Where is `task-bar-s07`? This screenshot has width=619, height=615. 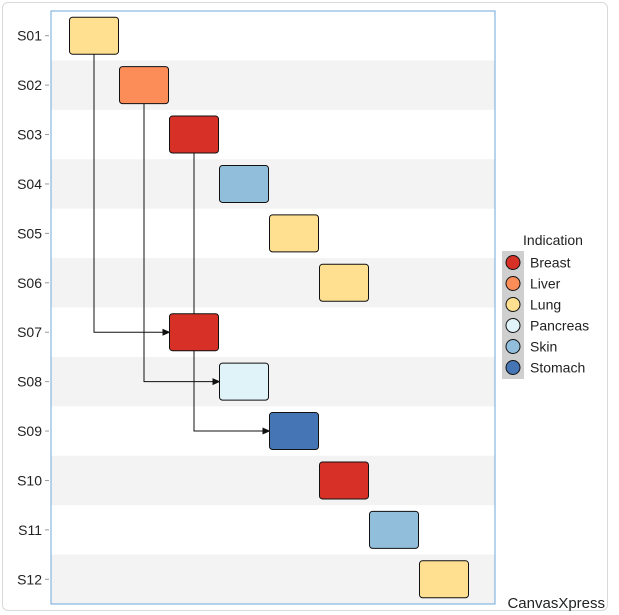 task-bar-s07 is located at coordinates (194, 332).